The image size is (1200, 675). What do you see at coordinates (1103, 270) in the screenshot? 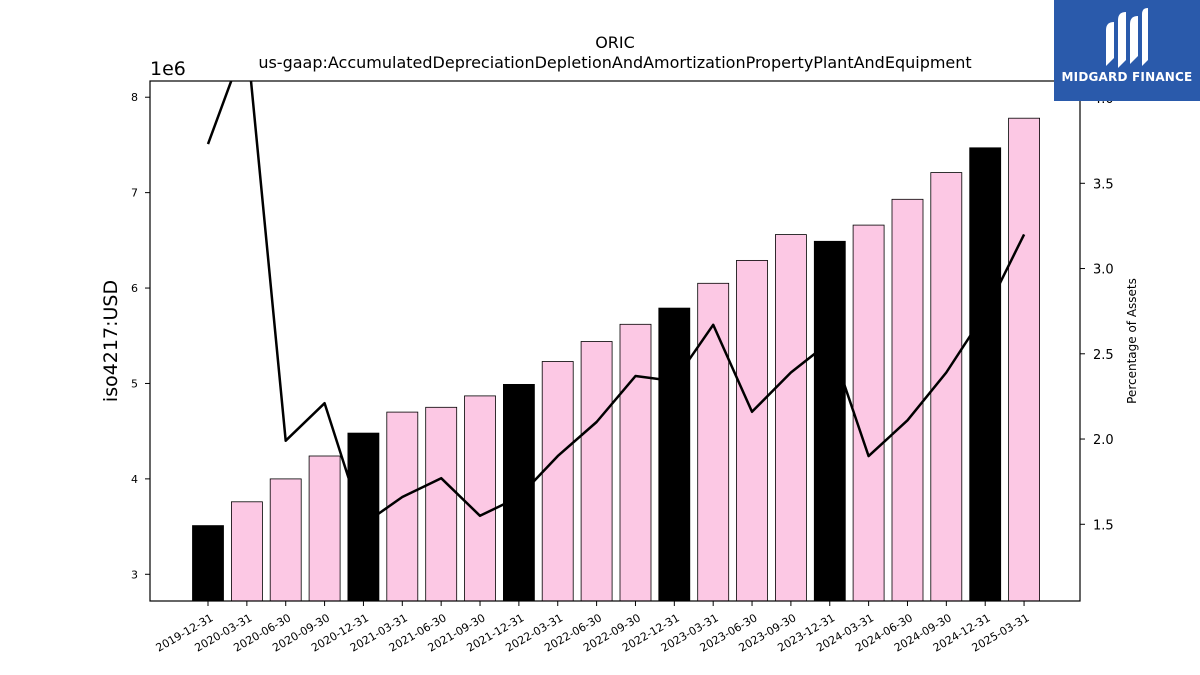
I see `y2-tick-label: 3.0` at bounding box center [1103, 270].